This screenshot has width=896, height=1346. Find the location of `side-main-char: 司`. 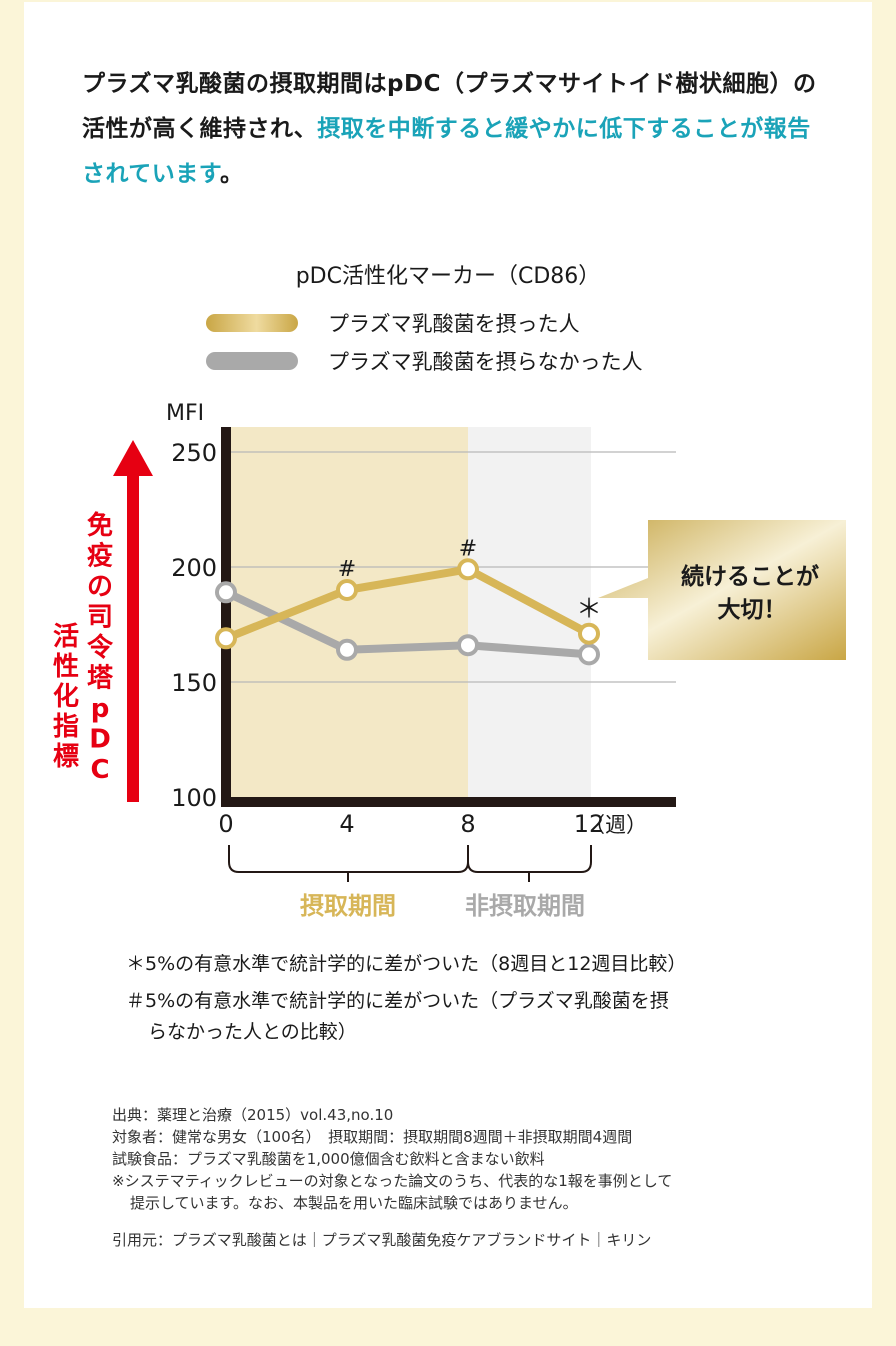

side-main-char: 司 is located at coordinates (100, 618).